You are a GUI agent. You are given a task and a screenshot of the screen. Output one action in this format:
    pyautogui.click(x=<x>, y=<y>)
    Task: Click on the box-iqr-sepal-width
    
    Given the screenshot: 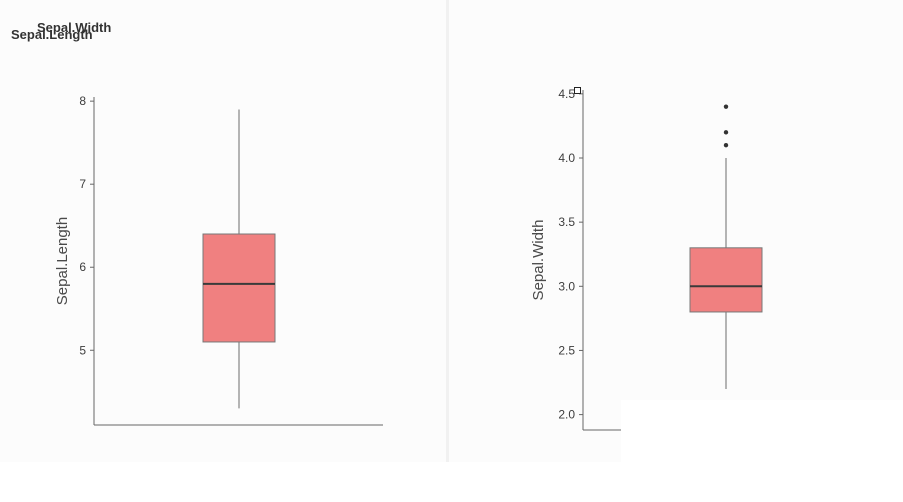 What is the action you would take?
    pyautogui.click(x=726, y=280)
    